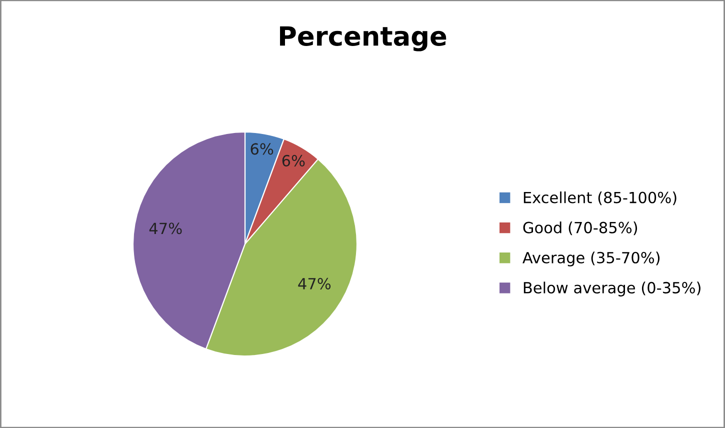 The height and width of the screenshot is (428, 725). I want to click on legend-label: Good (70-85%), so click(580, 229).